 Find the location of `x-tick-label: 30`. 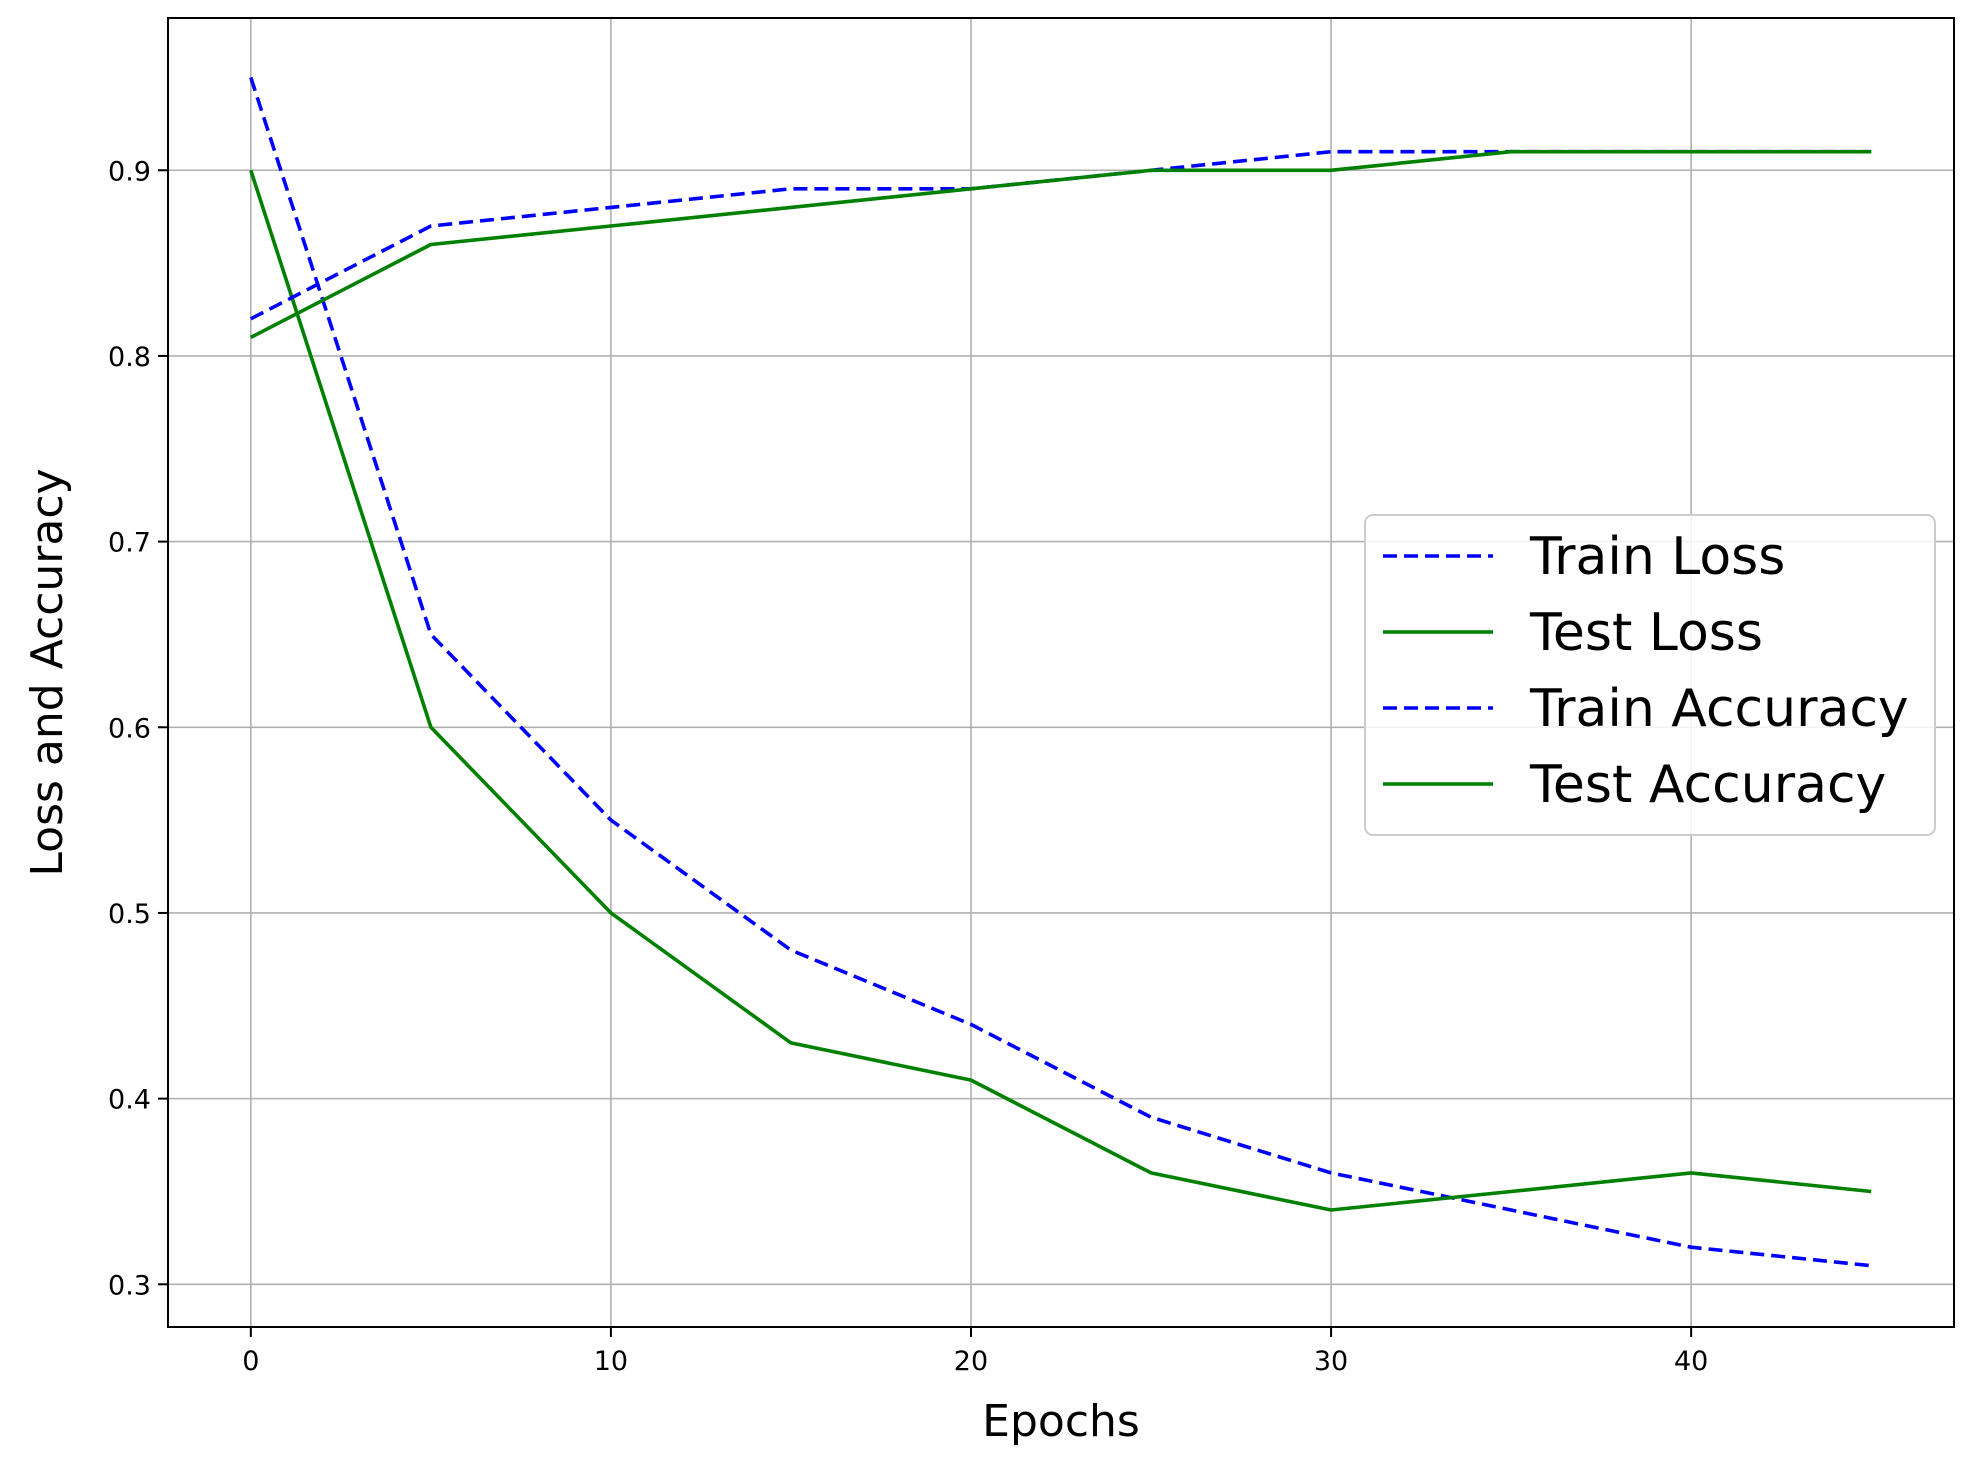

x-tick-label: 30 is located at coordinates (1331, 1361).